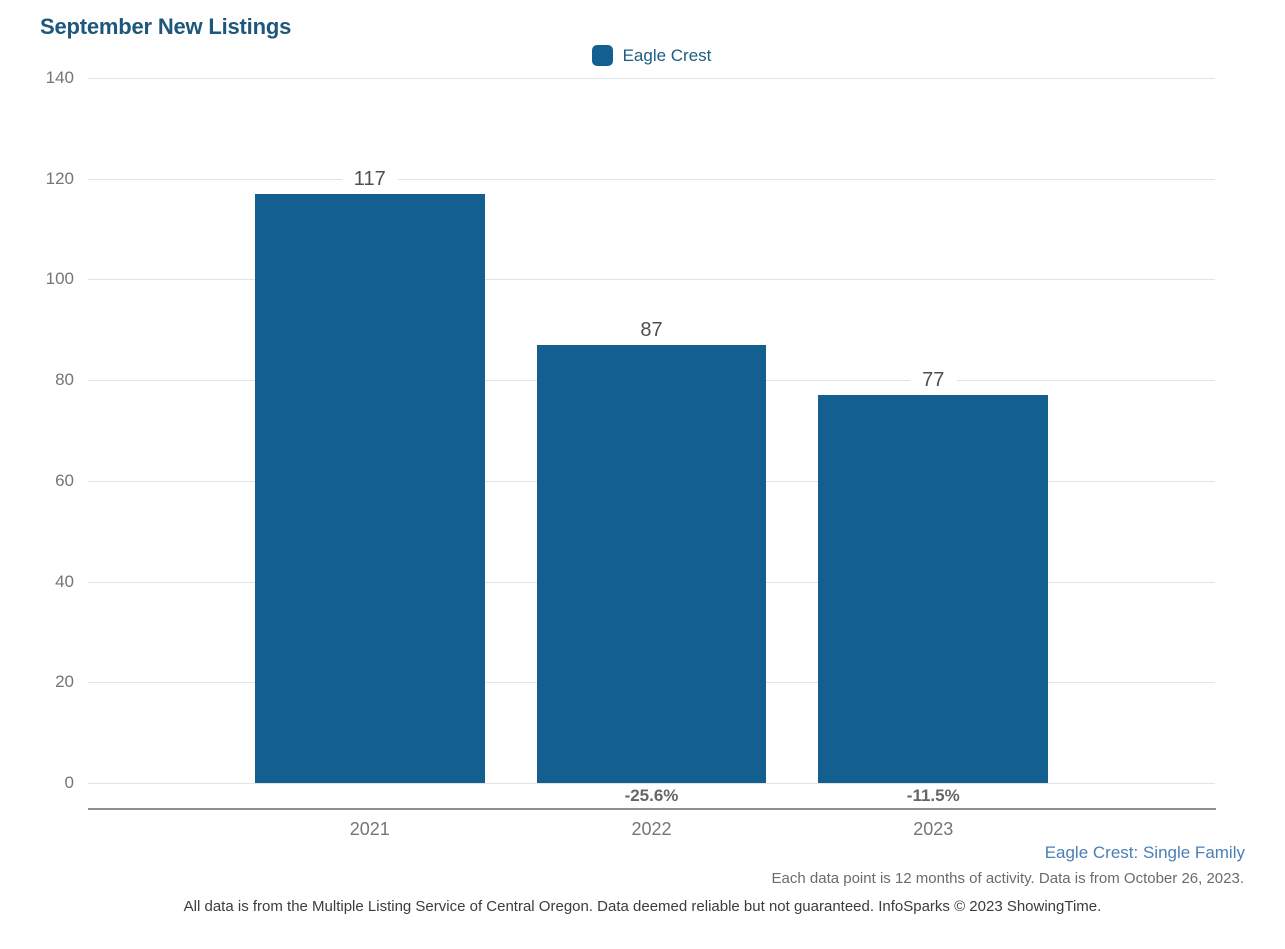  Describe the element at coordinates (59, 77) in the screenshot. I see `y-axis-tick-label: 140` at that location.